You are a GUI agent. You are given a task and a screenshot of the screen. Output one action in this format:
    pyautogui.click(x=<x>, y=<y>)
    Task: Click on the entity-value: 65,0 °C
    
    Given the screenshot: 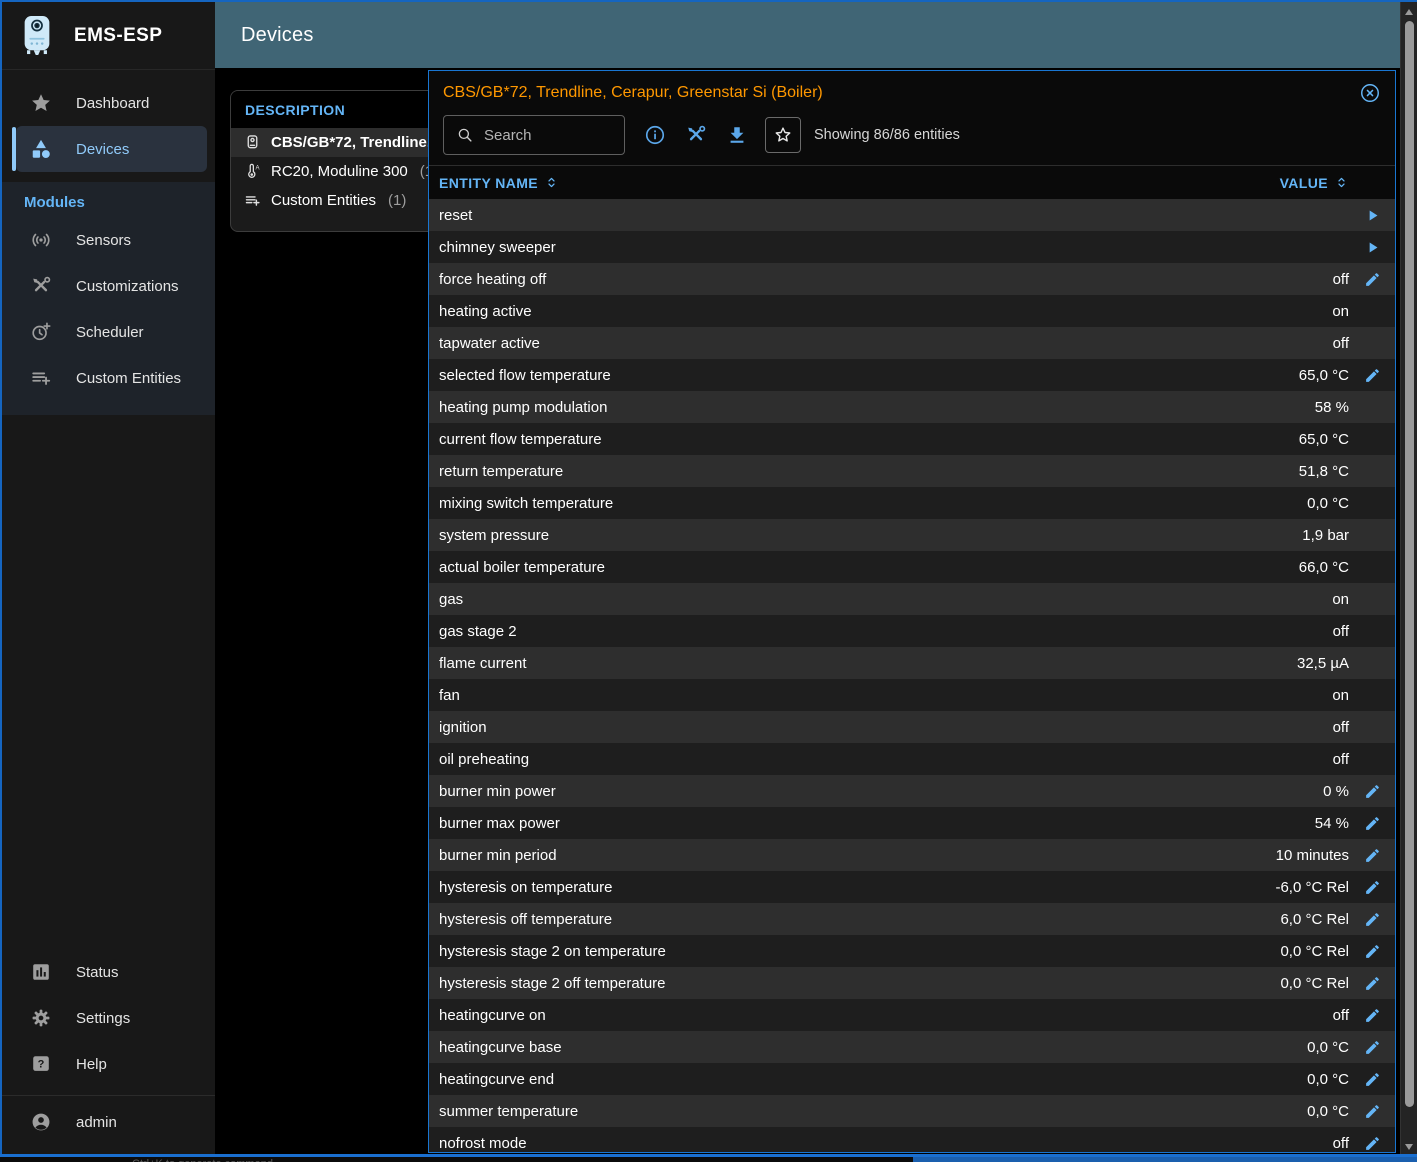 What is the action you would take?
    pyautogui.click(x=1323, y=439)
    